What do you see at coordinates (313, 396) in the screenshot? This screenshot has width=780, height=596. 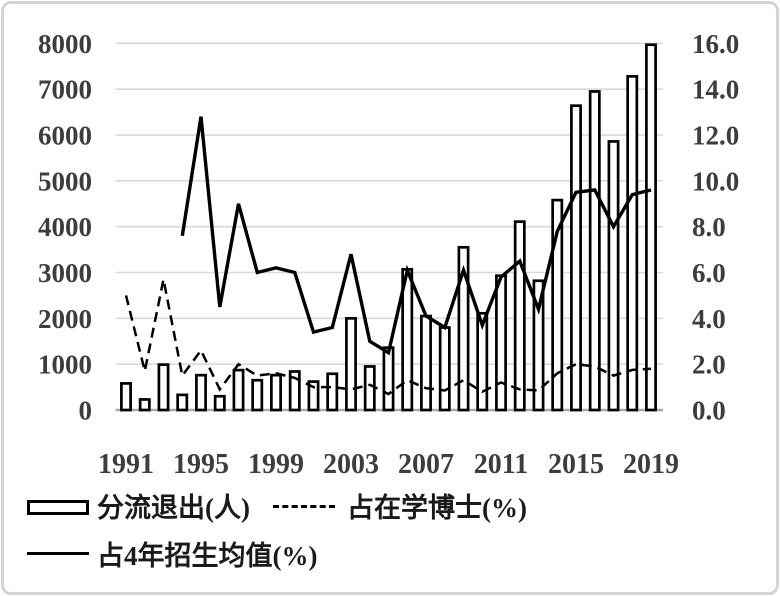 I see `bar-2001` at bounding box center [313, 396].